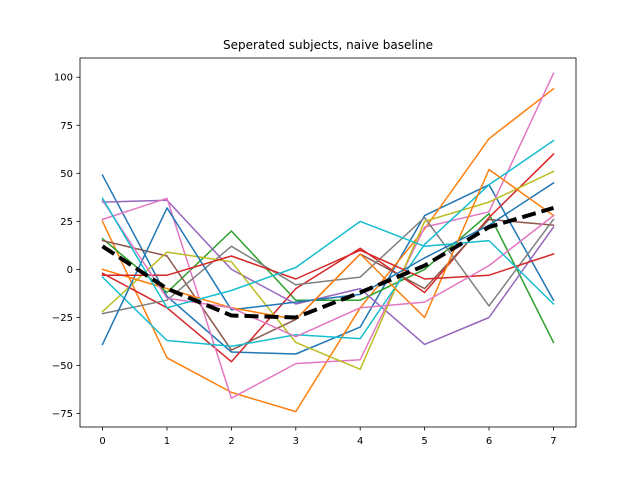  Describe the element at coordinates (328, 45) in the screenshot. I see `chart-title: Seperated subjects, naive baseline` at that location.